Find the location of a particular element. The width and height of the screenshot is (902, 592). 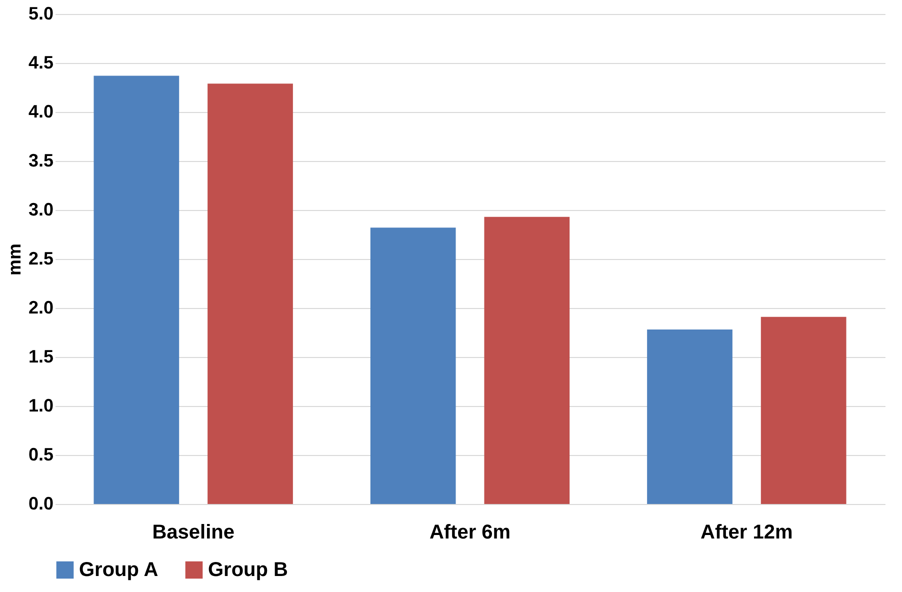

y-tick-label: 2.5 is located at coordinates (41, 258).